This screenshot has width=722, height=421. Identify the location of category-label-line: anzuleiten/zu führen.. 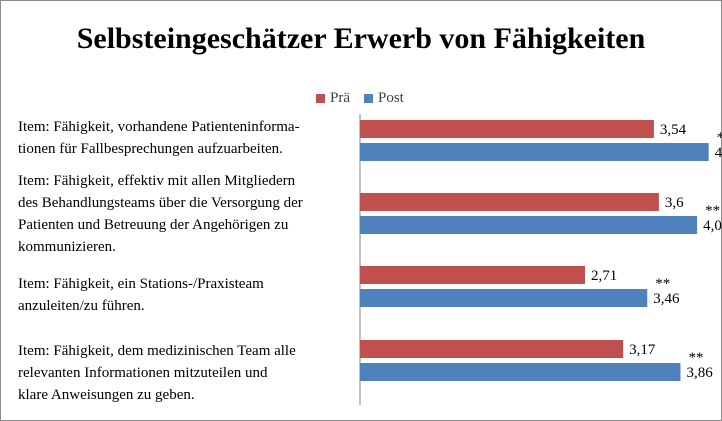
(81, 306).